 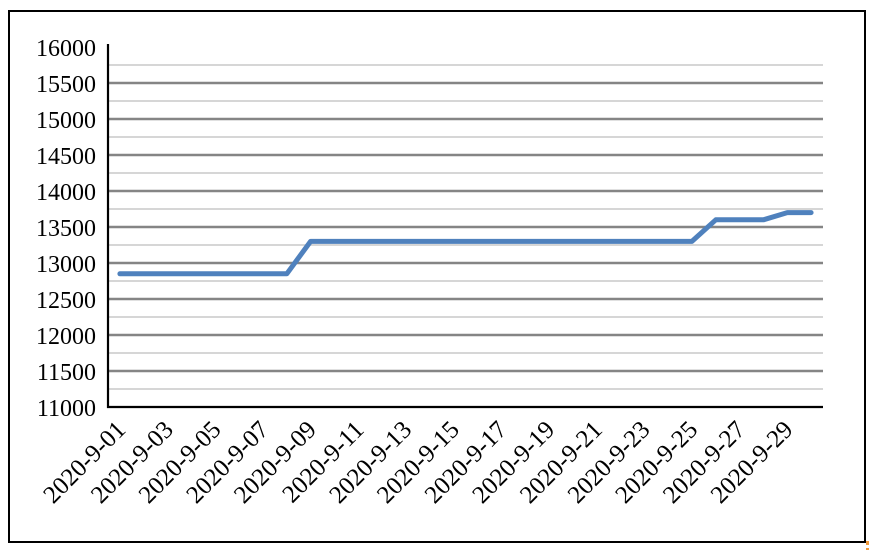 What do you see at coordinates (66, 301) in the screenshot?
I see `y-axis-tick-label: 12500` at bounding box center [66, 301].